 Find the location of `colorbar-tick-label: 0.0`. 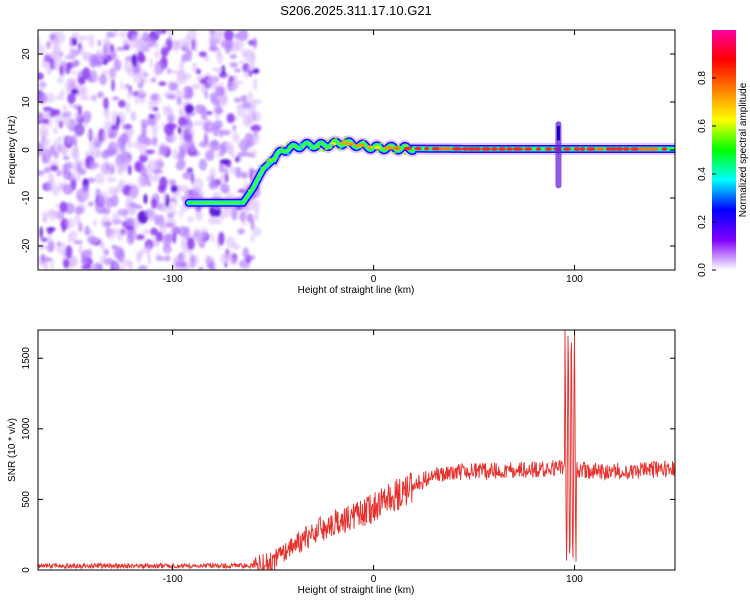

colorbar-tick-label: 0.0 is located at coordinates (702, 270).